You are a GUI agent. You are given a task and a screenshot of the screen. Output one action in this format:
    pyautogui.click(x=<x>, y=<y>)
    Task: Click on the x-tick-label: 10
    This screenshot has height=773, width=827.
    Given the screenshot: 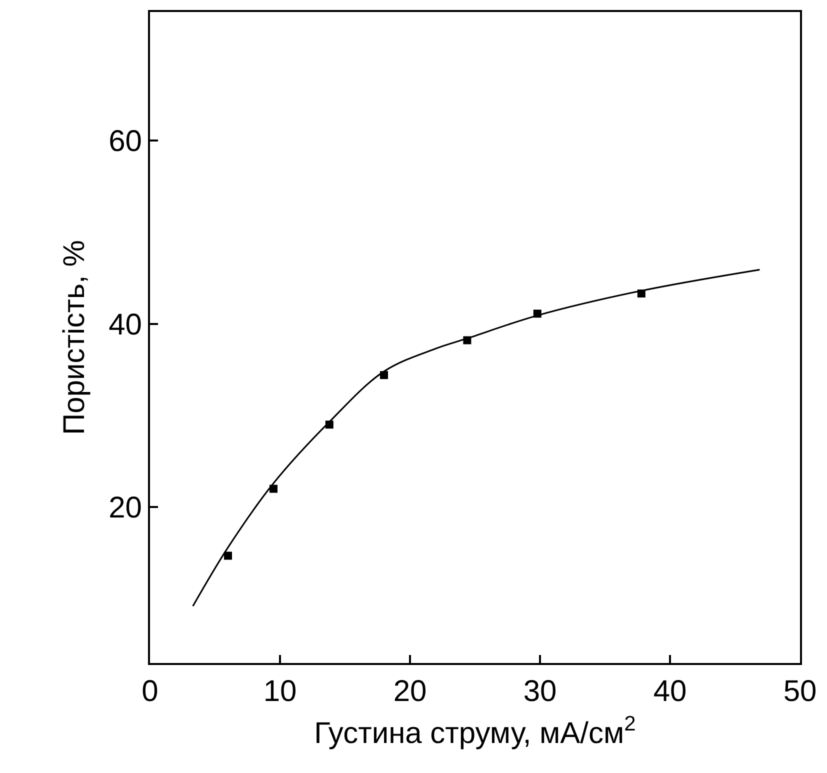 What is the action you would take?
    pyautogui.click(x=280, y=691)
    